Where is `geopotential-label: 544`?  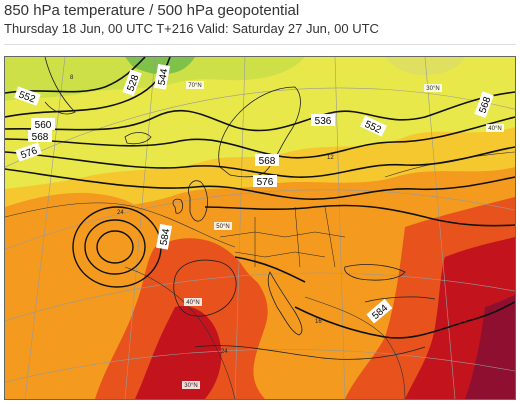
geopotential-label: 544 is located at coordinates (162, 76).